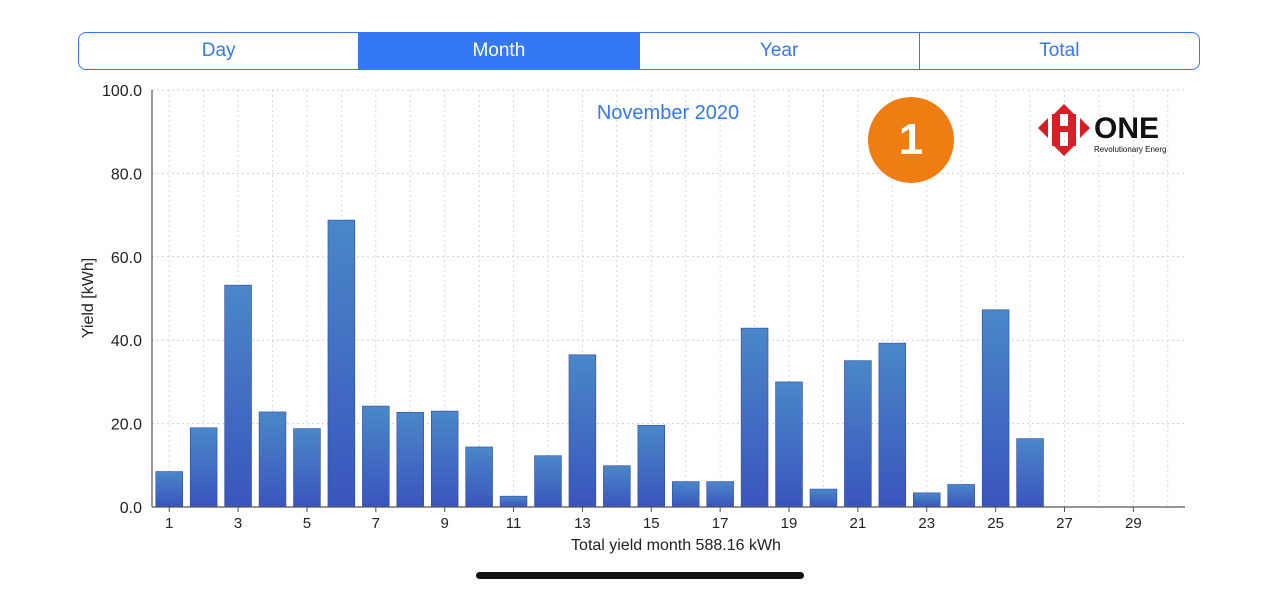  I want to click on notification-badge: 1, so click(911, 140).